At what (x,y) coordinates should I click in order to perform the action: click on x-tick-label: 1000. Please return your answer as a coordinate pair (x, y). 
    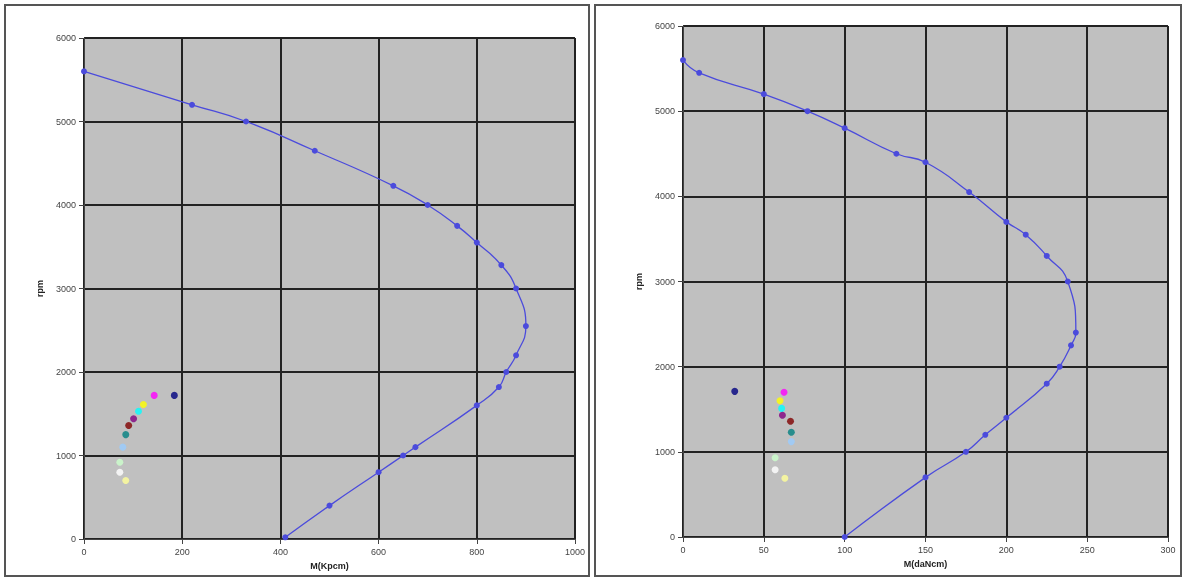
    Looking at the image, I should click on (574, 551).